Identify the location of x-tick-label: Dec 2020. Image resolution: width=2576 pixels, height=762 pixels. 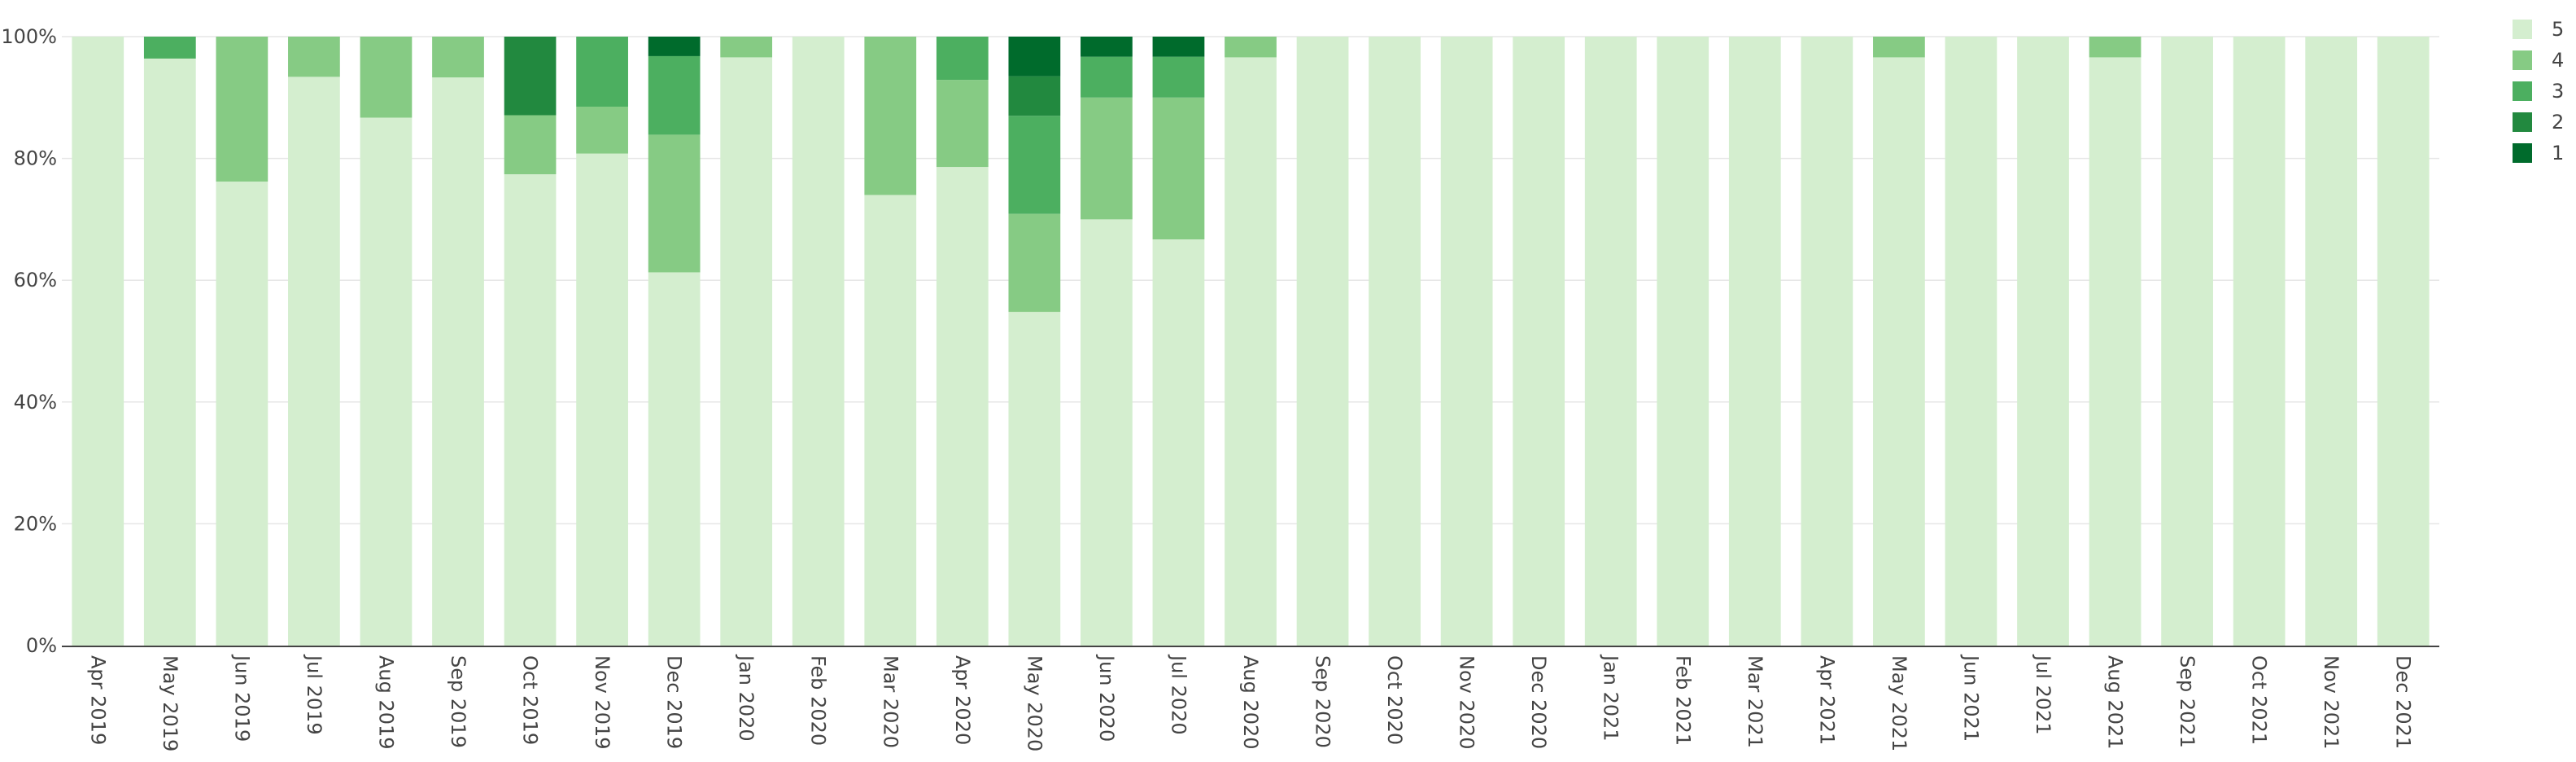
(1538, 702).